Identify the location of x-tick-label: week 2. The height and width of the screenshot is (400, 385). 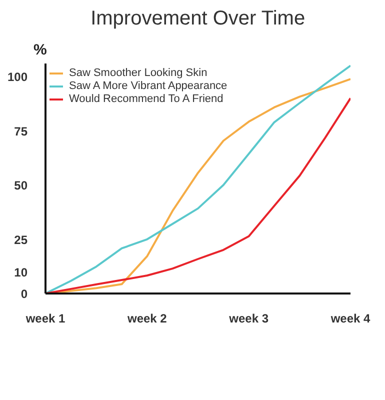
(147, 319).